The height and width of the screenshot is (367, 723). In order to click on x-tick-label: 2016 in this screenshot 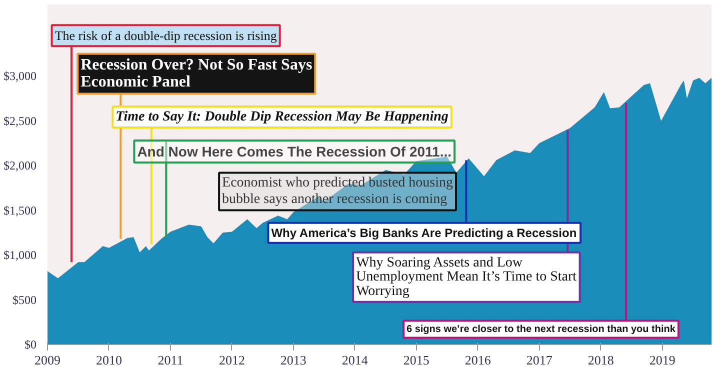, I will do `click(478, 359)`.